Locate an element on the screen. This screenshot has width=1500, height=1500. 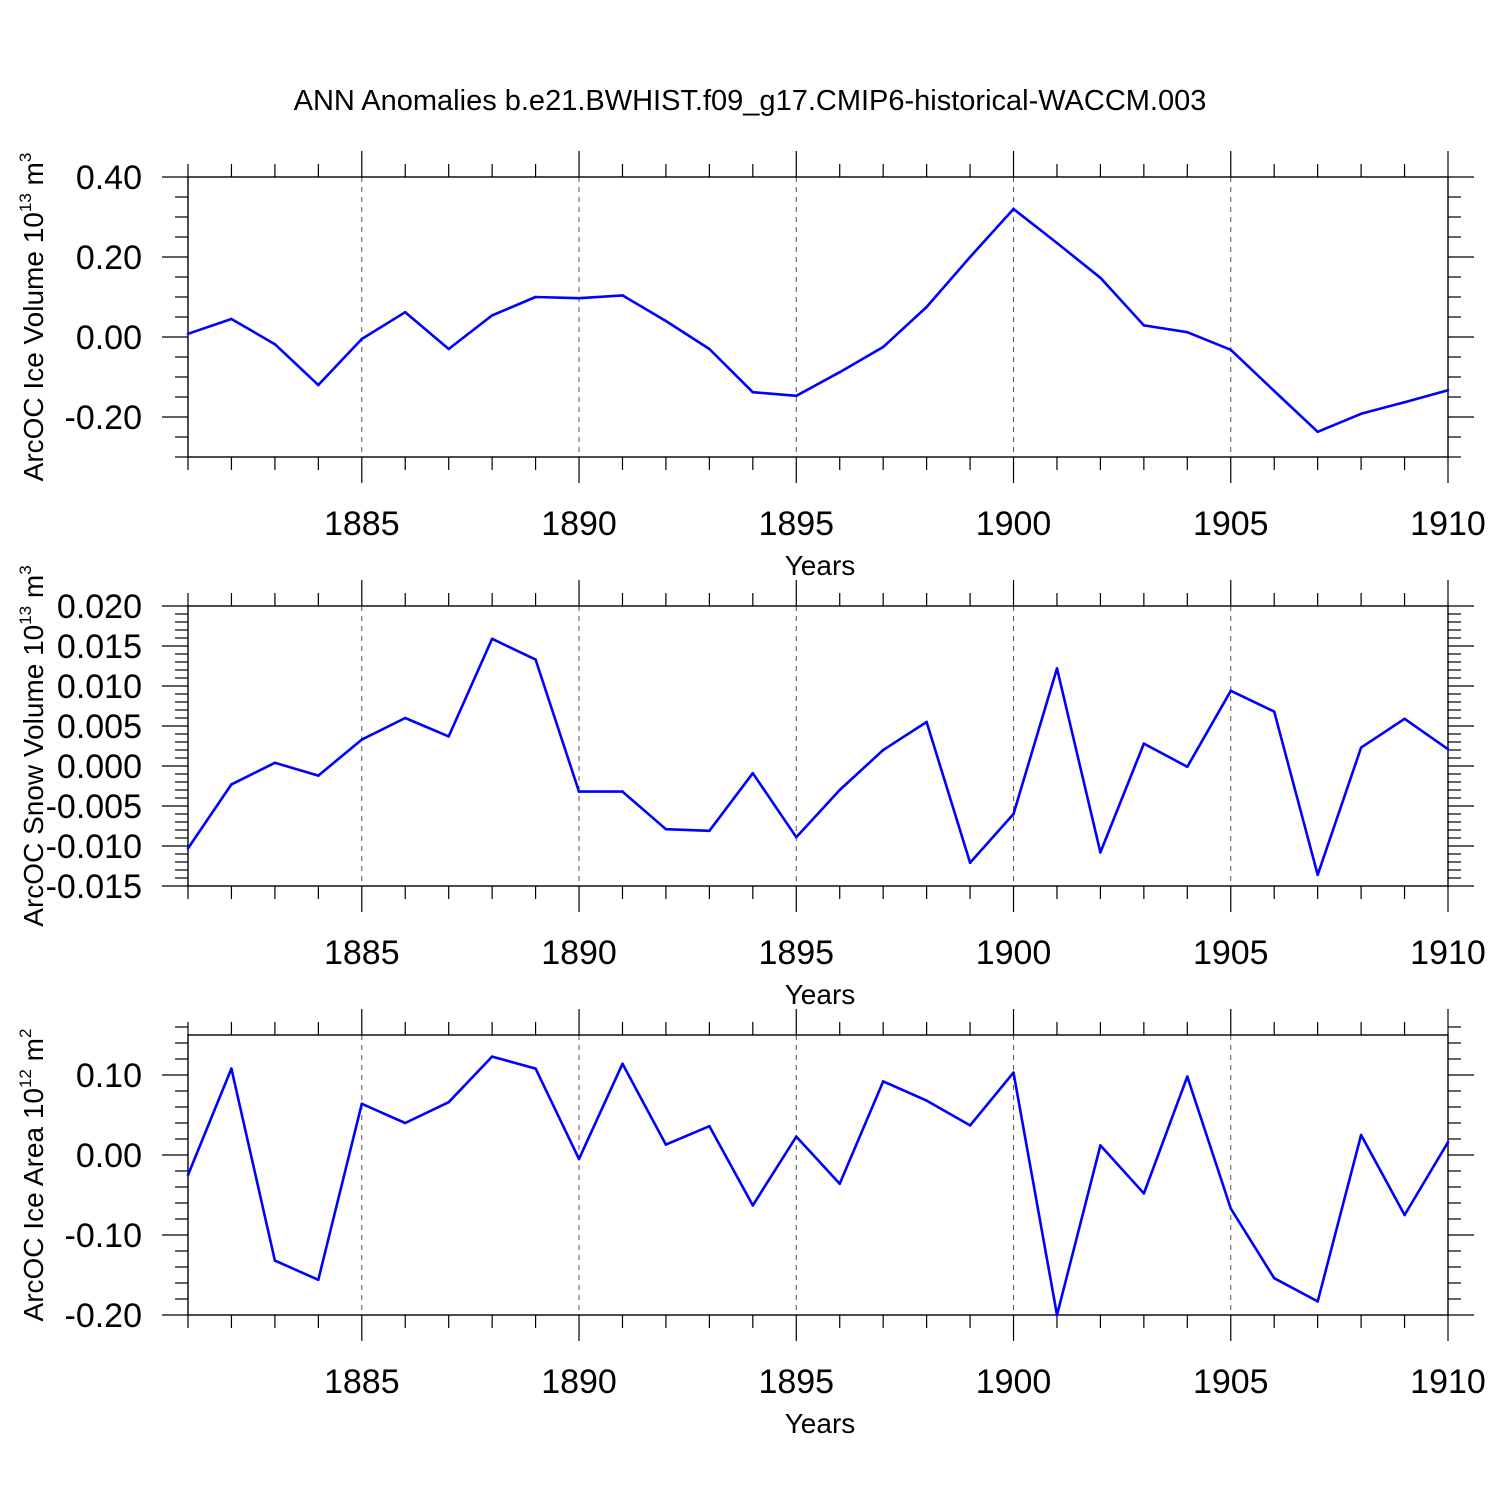
x-axis-label: Years is located at coordinates (820, 565).